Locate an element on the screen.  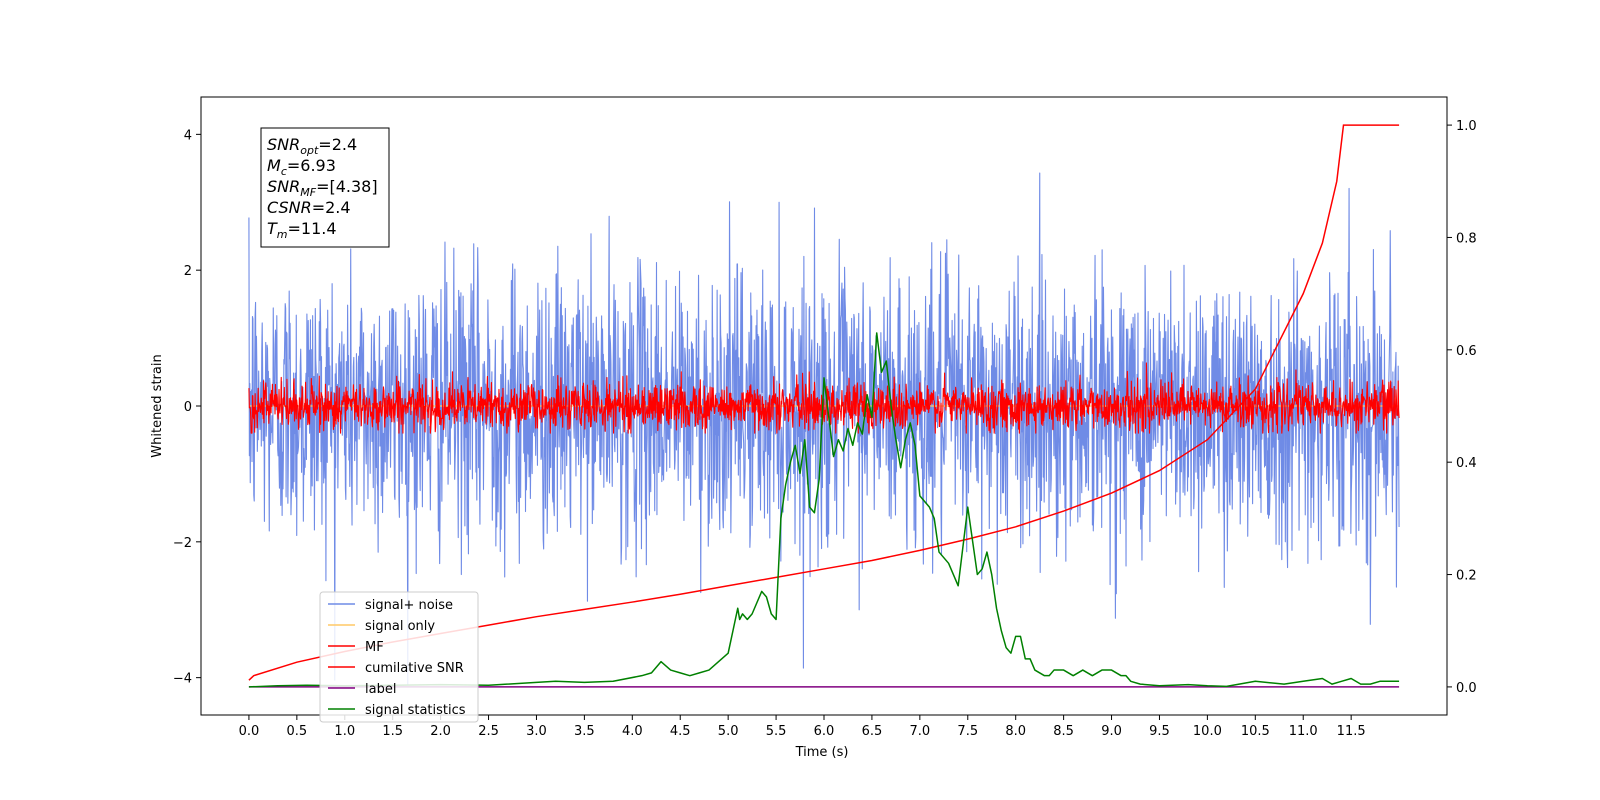
legend-entry: cumilative SNR is located at coordinates (414, 668).